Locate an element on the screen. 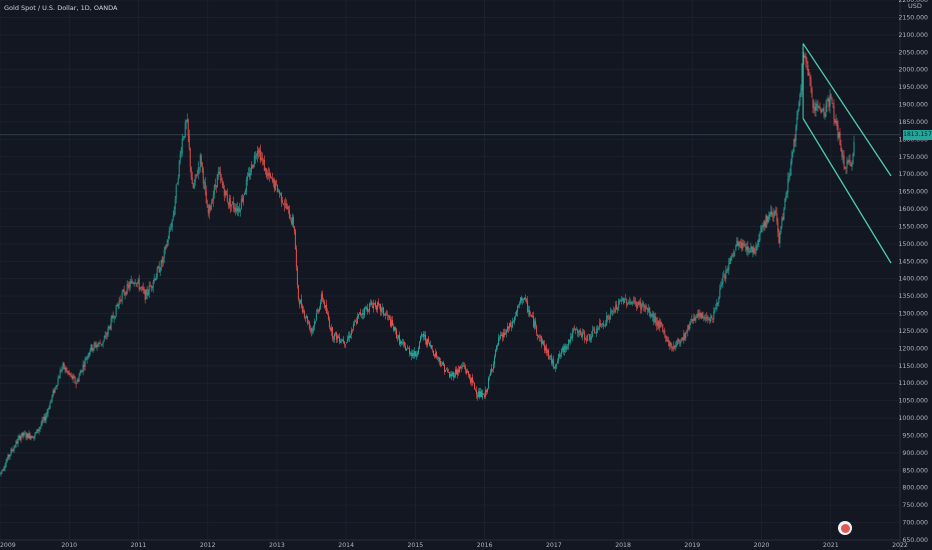  y-tick-label: 1000.000 is located at coordinates (913, 418).